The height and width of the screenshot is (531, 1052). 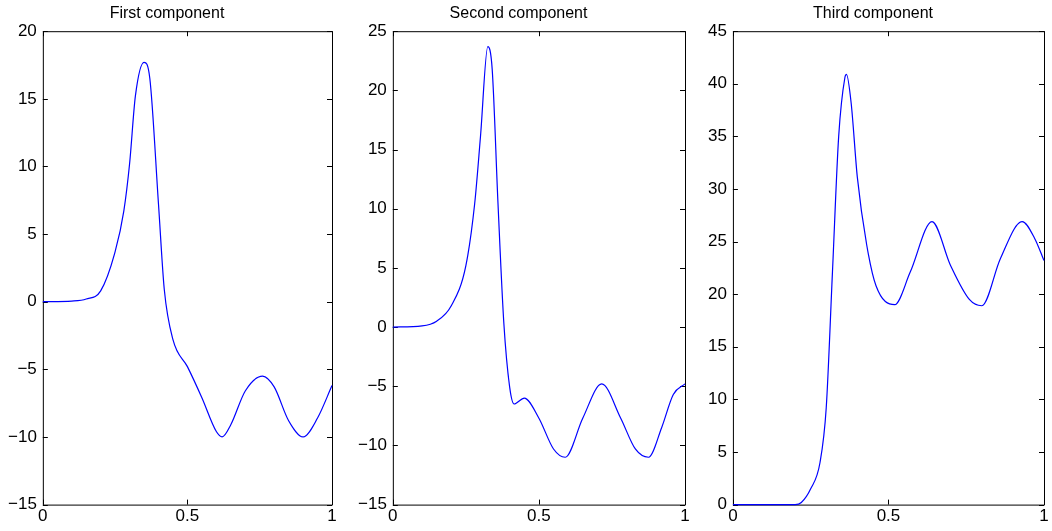 What do you see at coordinates (717, 83) in the screenshot?
I see `y-tick-label: 40` at bounding box center [717, 83].